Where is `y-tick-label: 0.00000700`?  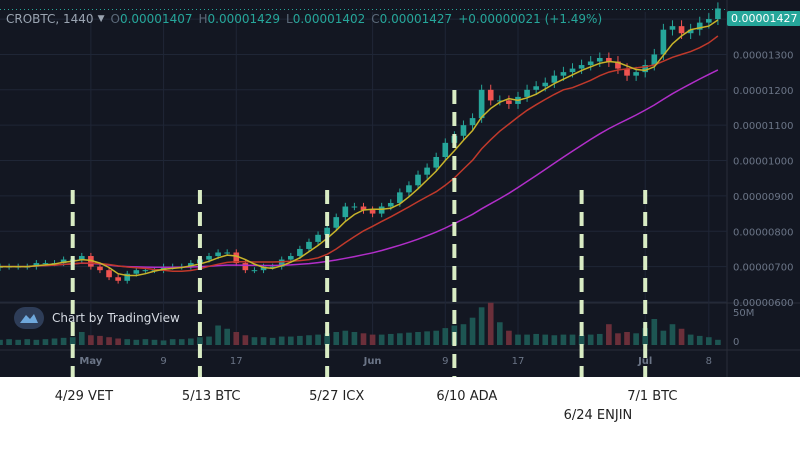
y-tick-label: 0.00000700 is located at coordinates (763, 268).